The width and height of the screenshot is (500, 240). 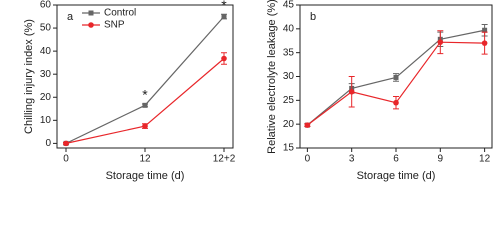 I want to click on panel-label: a, so click(x=70, y=17).